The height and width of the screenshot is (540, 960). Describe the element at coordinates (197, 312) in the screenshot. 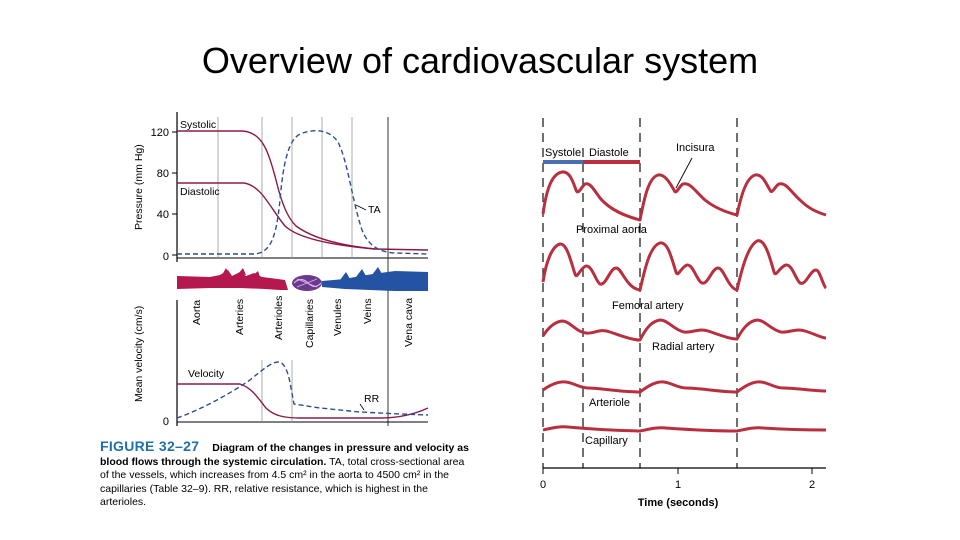

I see `vessel-label-aorta: Aorta` at that location.